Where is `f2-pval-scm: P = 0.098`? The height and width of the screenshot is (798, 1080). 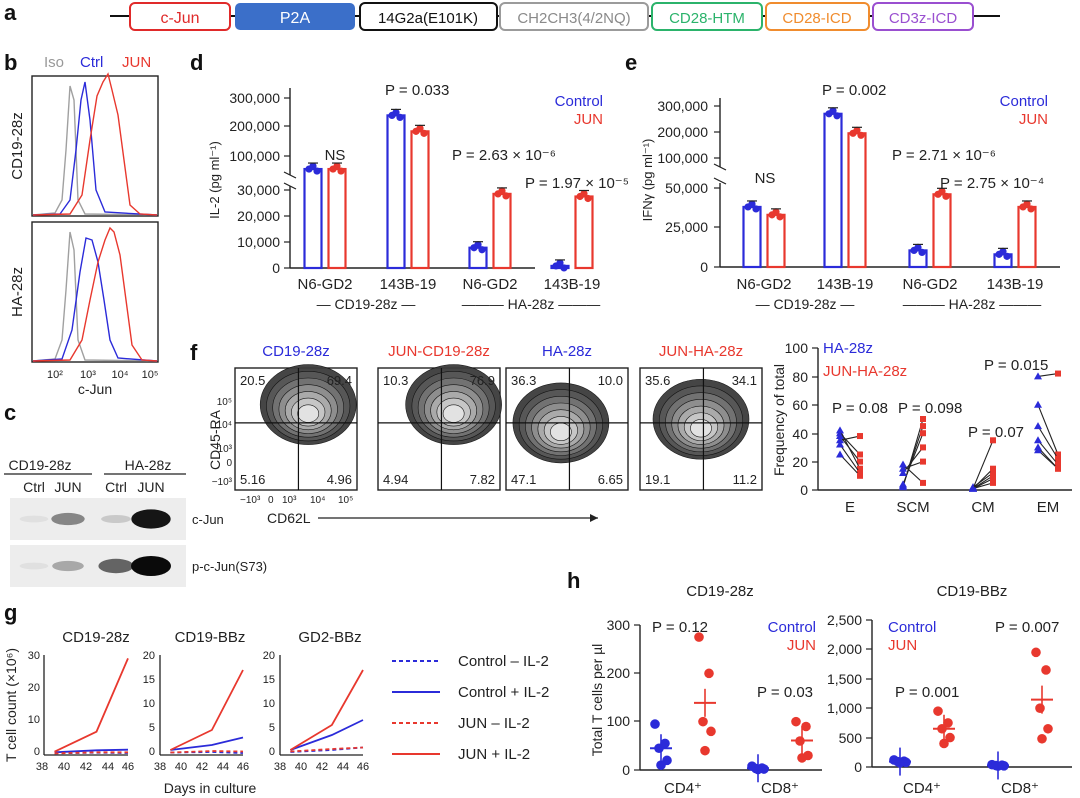 f2-pval-scm: P = 0.098 is located at coordinates (930, 408).